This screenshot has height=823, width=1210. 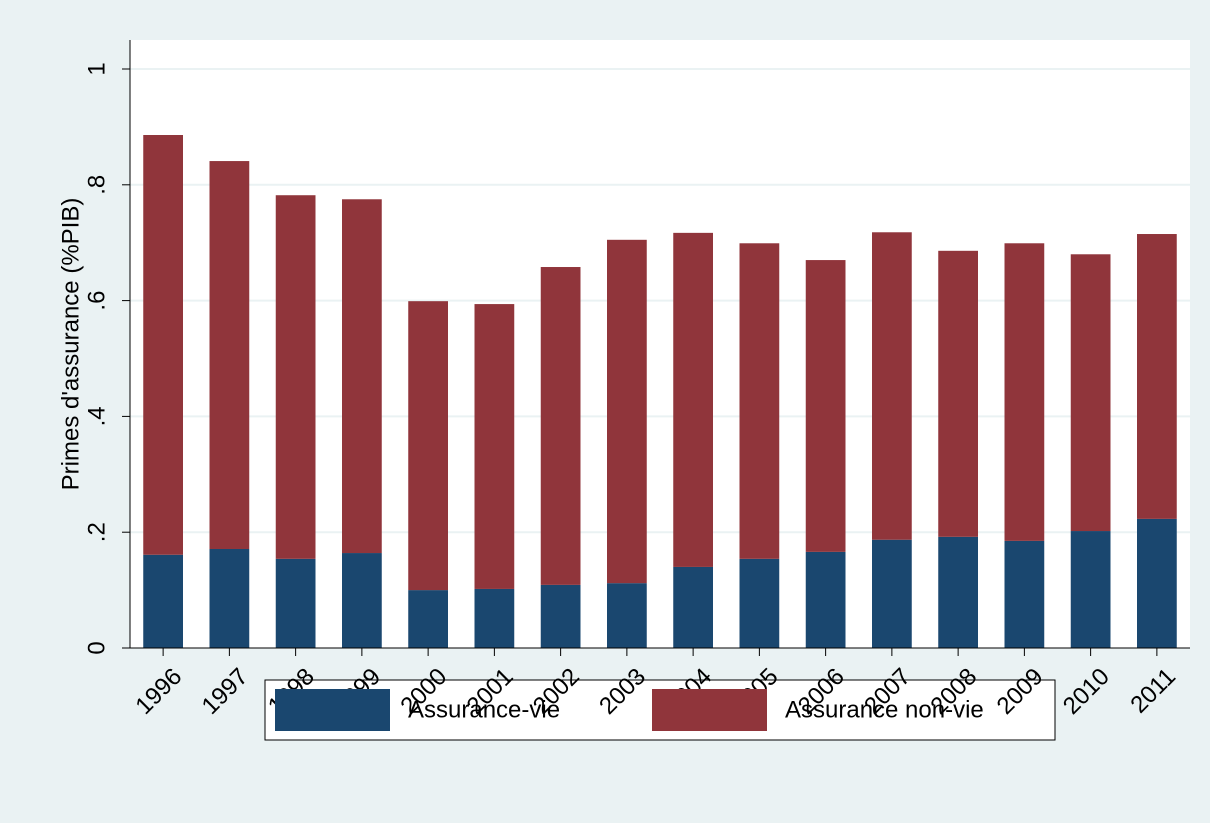 What do you see at coordinates (484, 709) in the screenshot?
I see `legend-label: Assurance-vie` at bounding box center [484, 709].